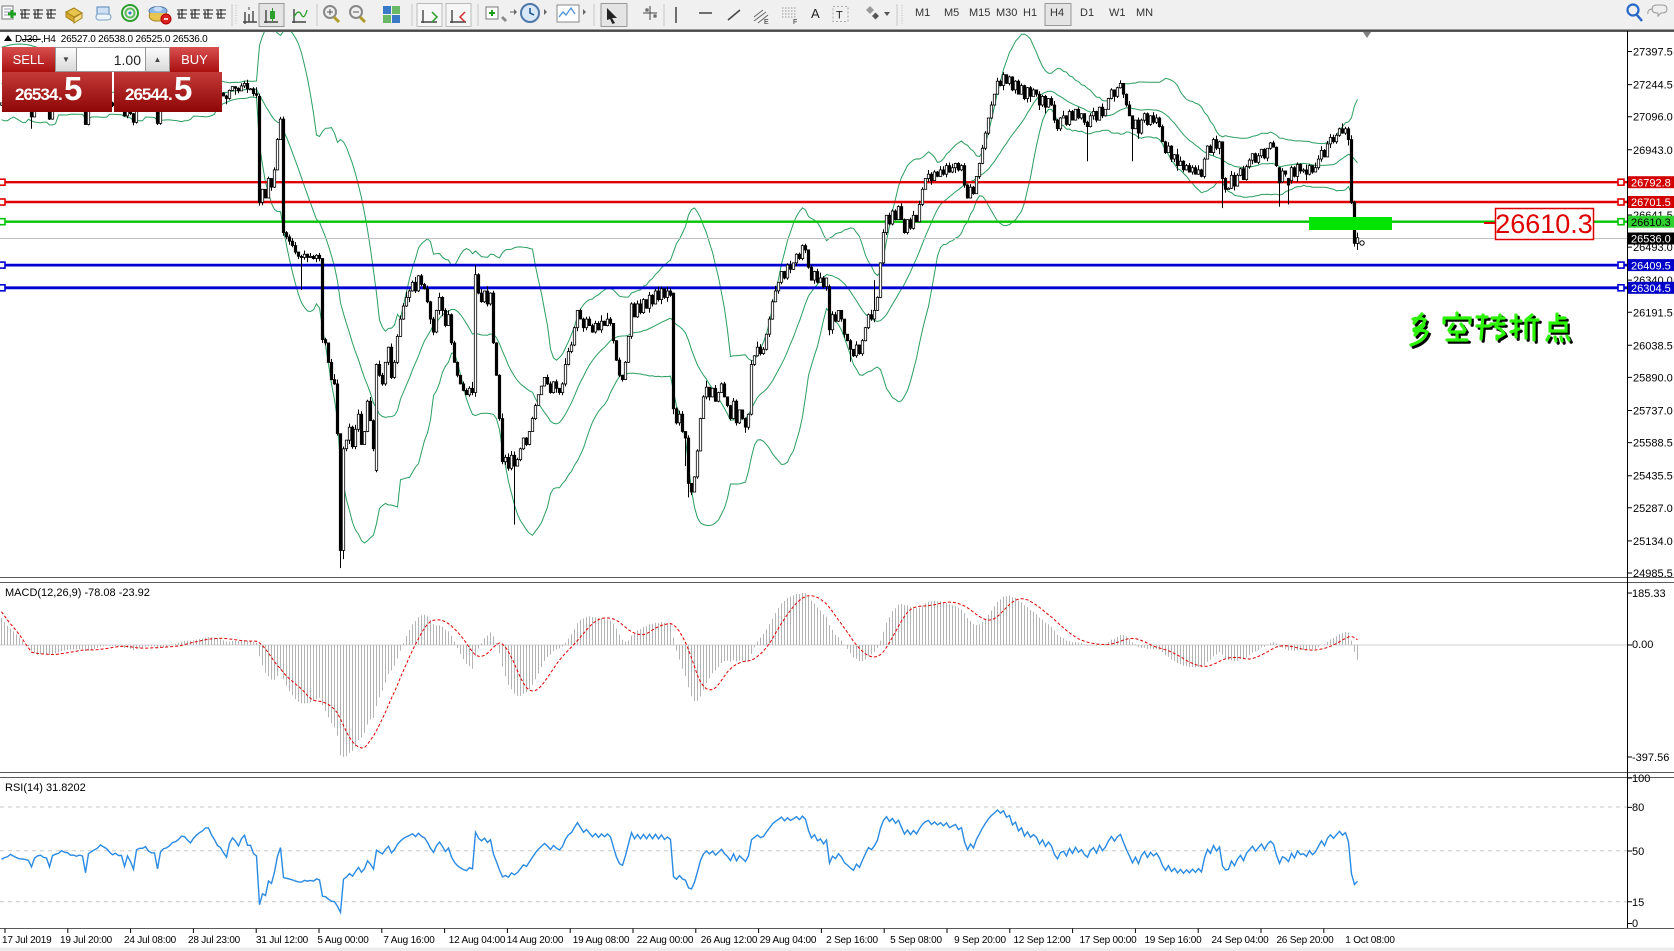 The height and width of the screenshot is (951, 1674). What do you see at coordinates (1651, 266) in the screenshot?
I see `svg-text: 26409.5` at bounding box center [1651, 266].